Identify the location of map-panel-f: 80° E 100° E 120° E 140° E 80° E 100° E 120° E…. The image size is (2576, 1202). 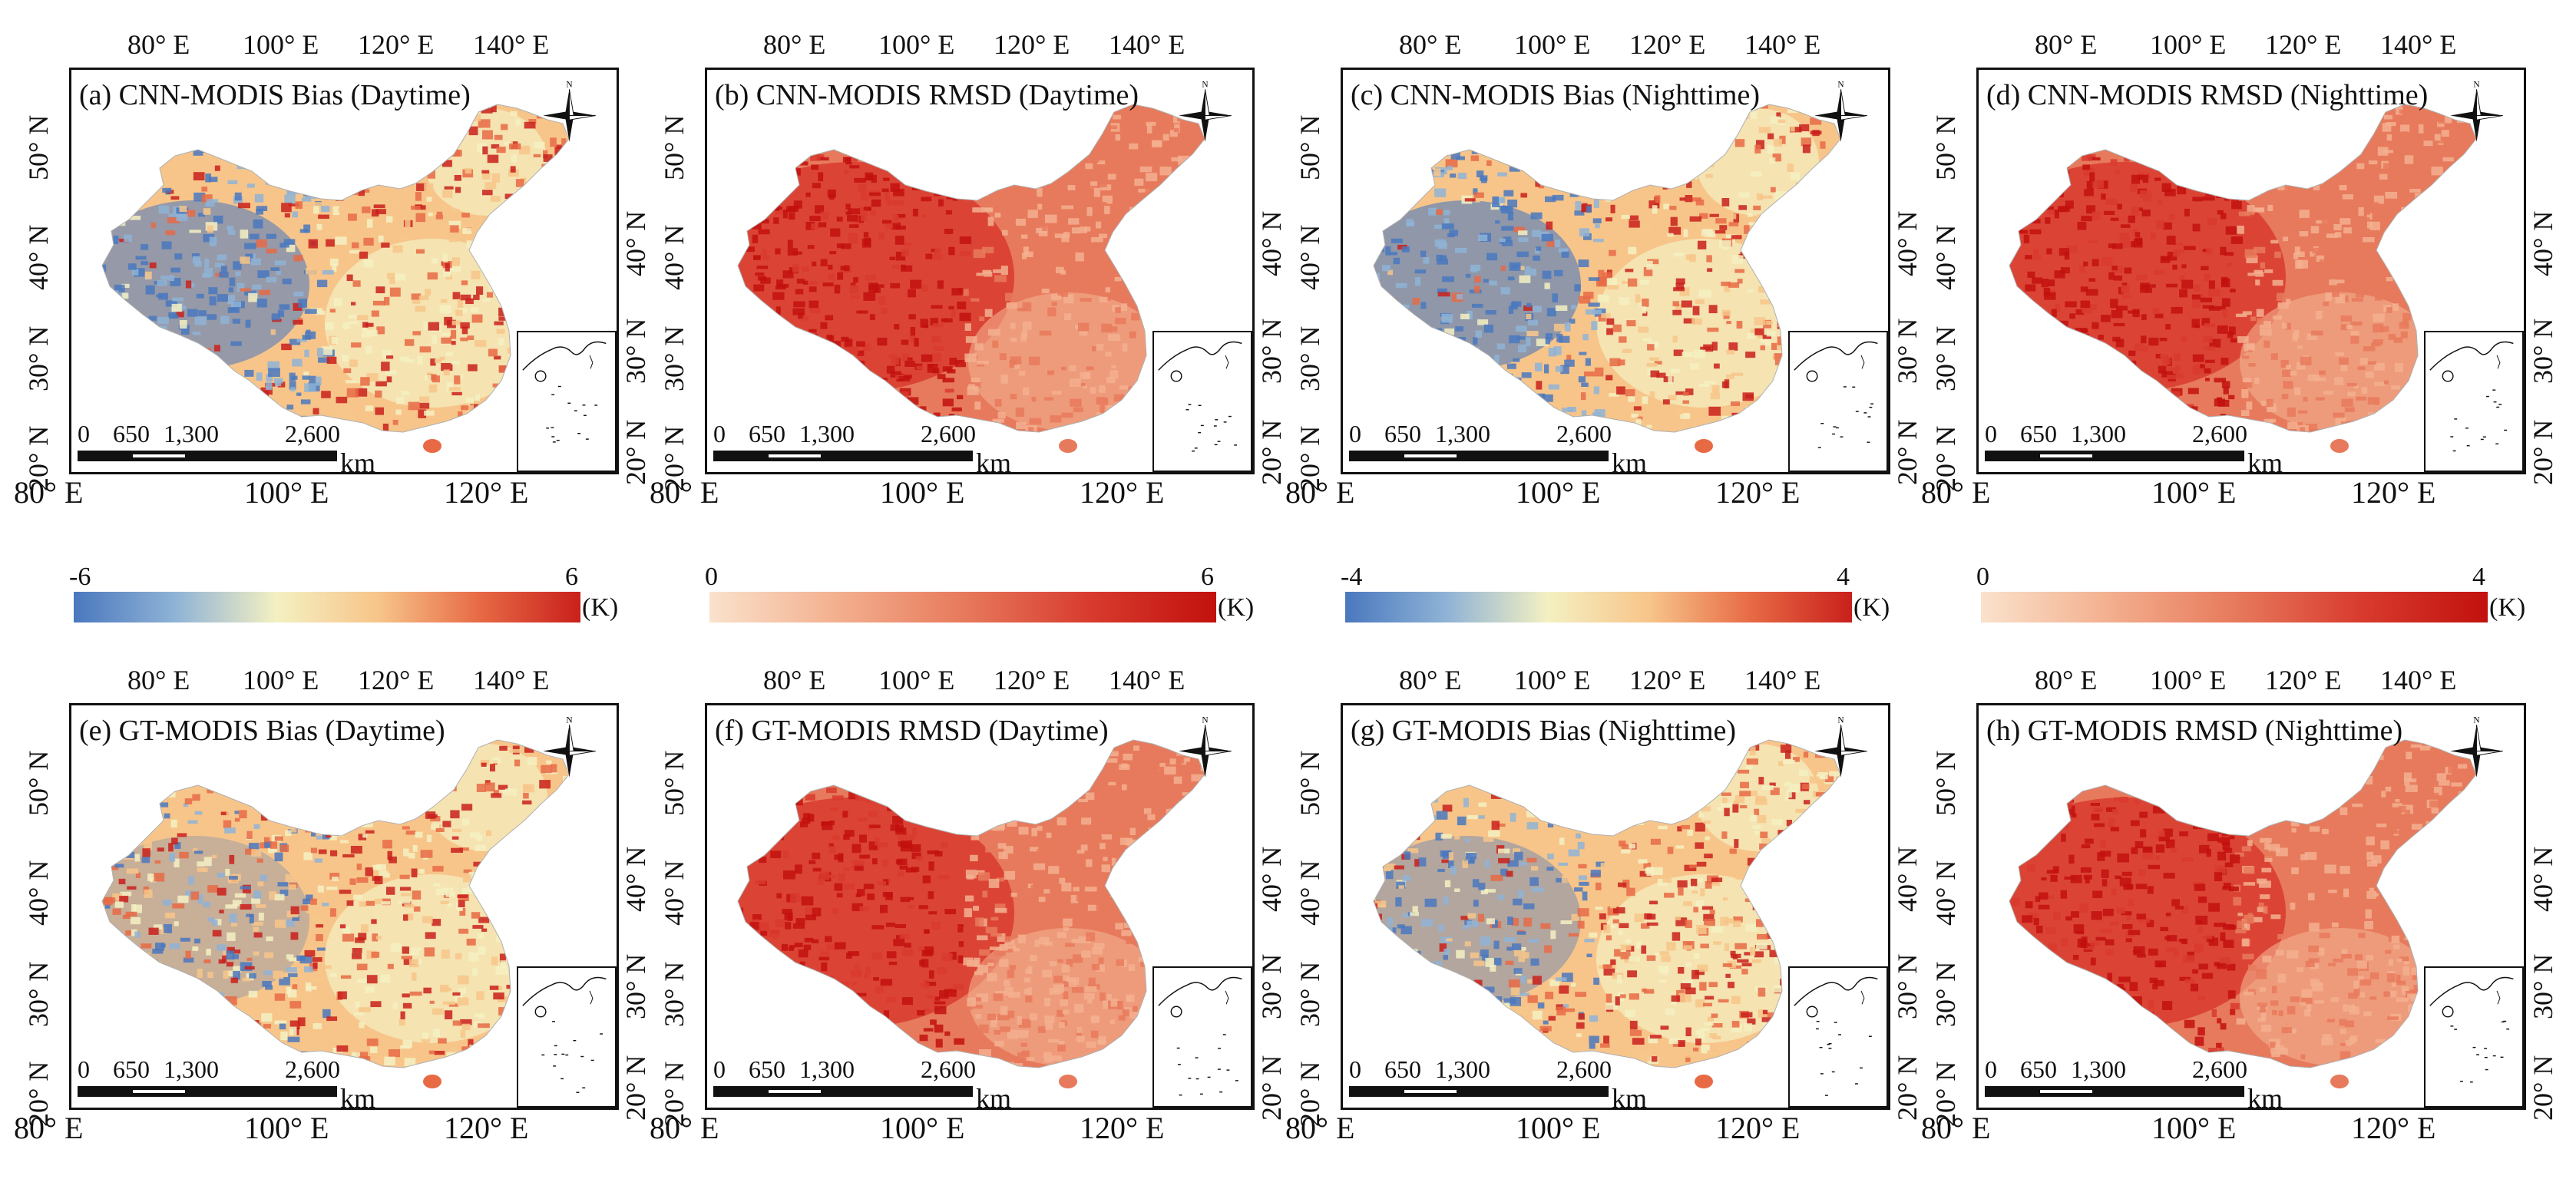
(968, 911).